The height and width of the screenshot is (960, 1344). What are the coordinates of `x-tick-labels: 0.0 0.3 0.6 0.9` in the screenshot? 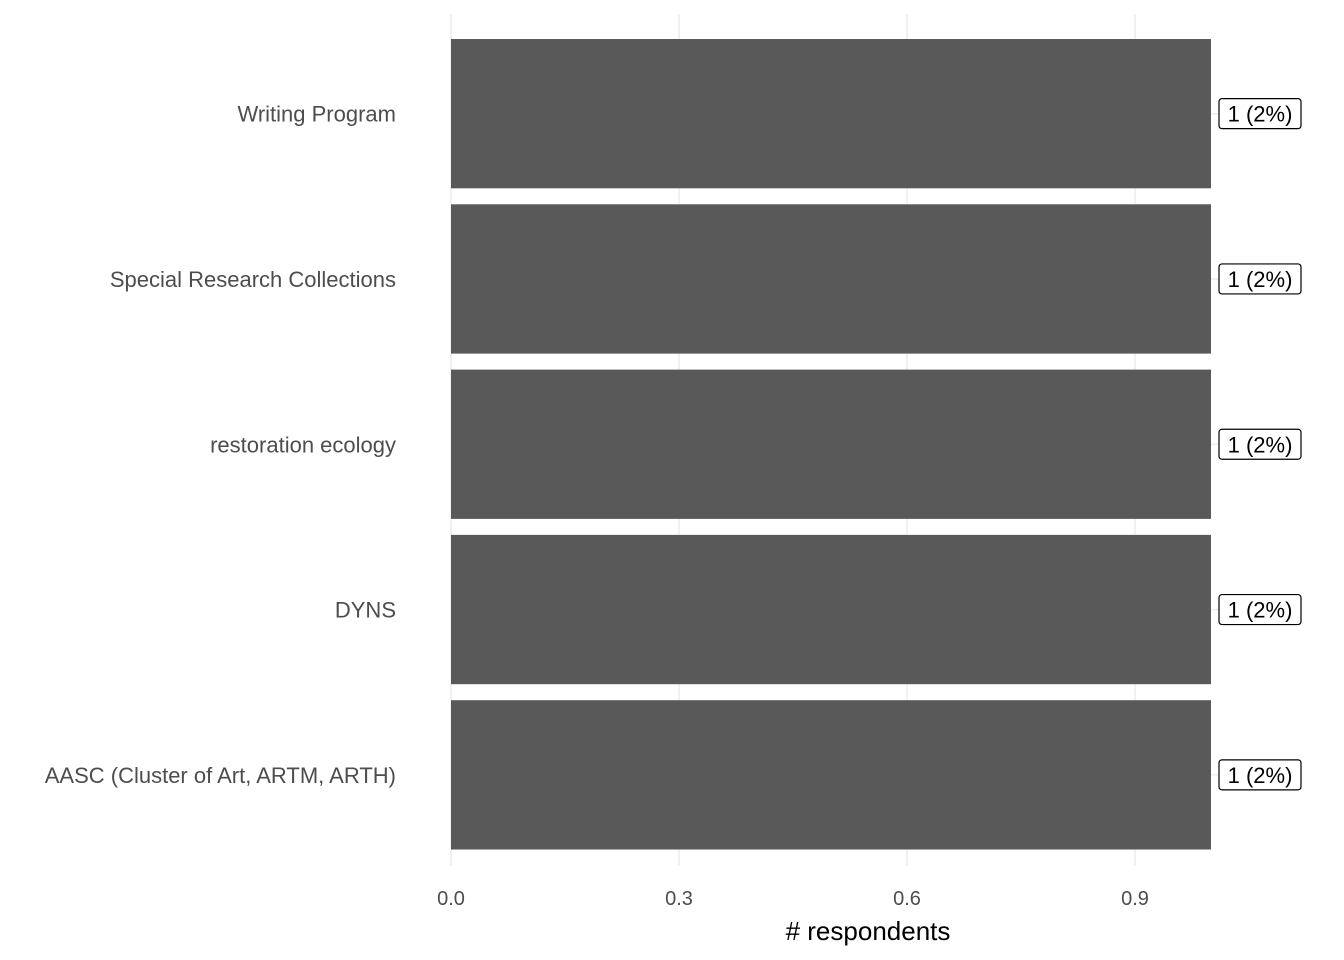 It's located at (793, 899).